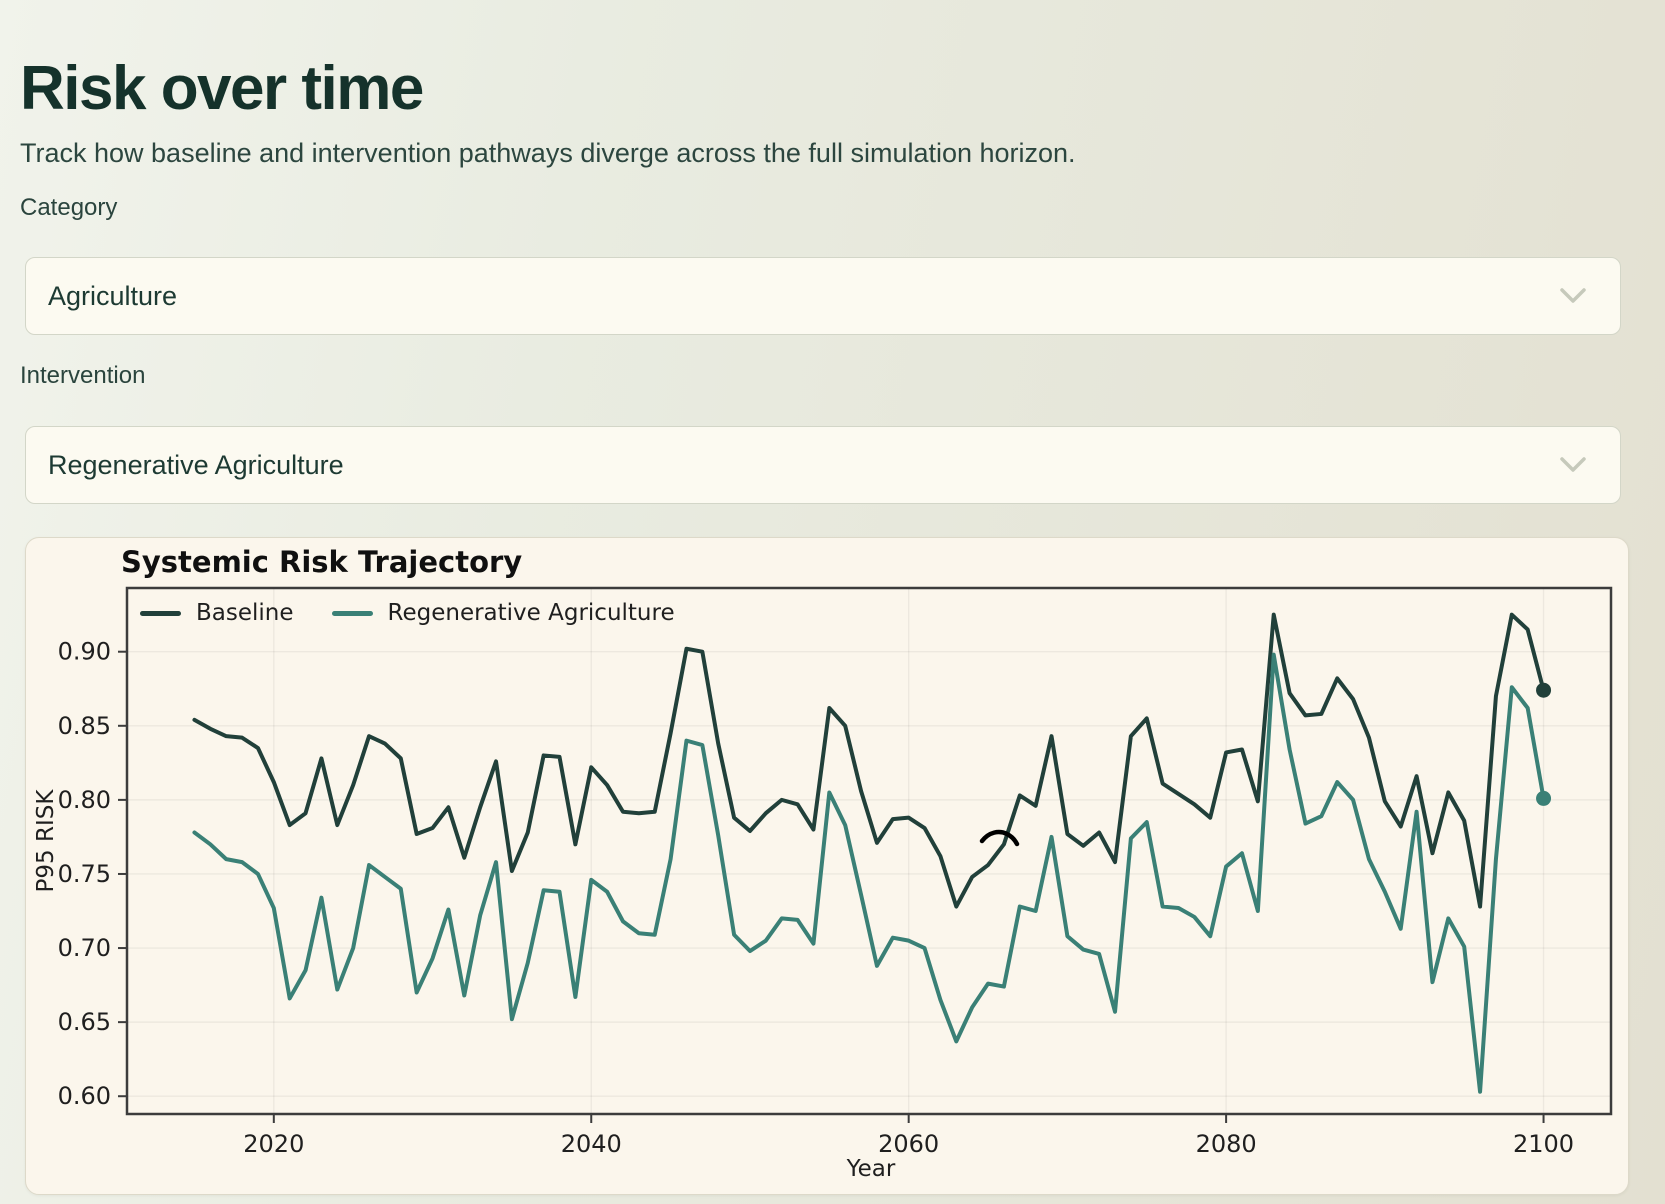 This screenshot has width=1665, height=1204. Describe the element at coordinates (84, 800) in the screenshot. I see `y-tick-label: 0.80` at that location.